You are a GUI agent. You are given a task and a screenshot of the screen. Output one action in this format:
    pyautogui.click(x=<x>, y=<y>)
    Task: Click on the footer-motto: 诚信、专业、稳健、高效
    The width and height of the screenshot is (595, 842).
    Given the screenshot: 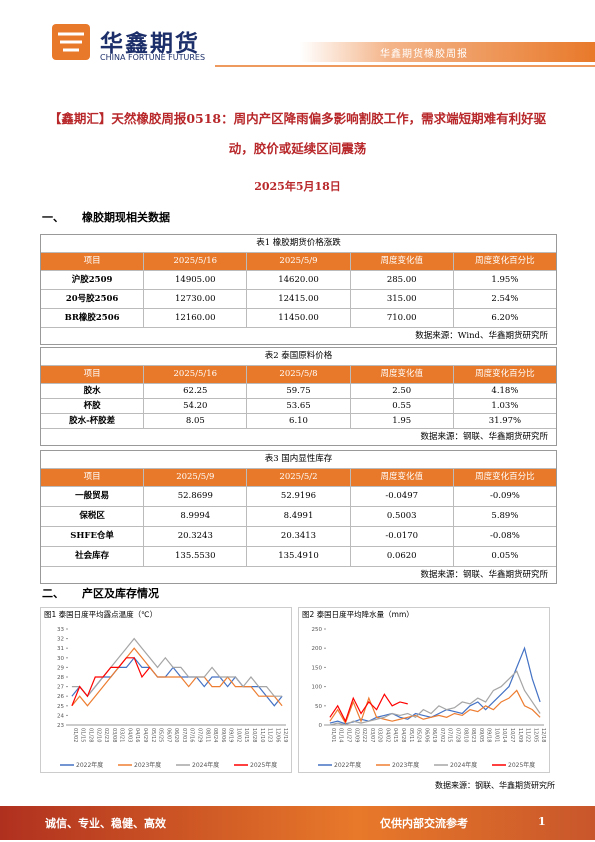 What is the action you would take?
    pyautogui.click(x=105, y=823)
    